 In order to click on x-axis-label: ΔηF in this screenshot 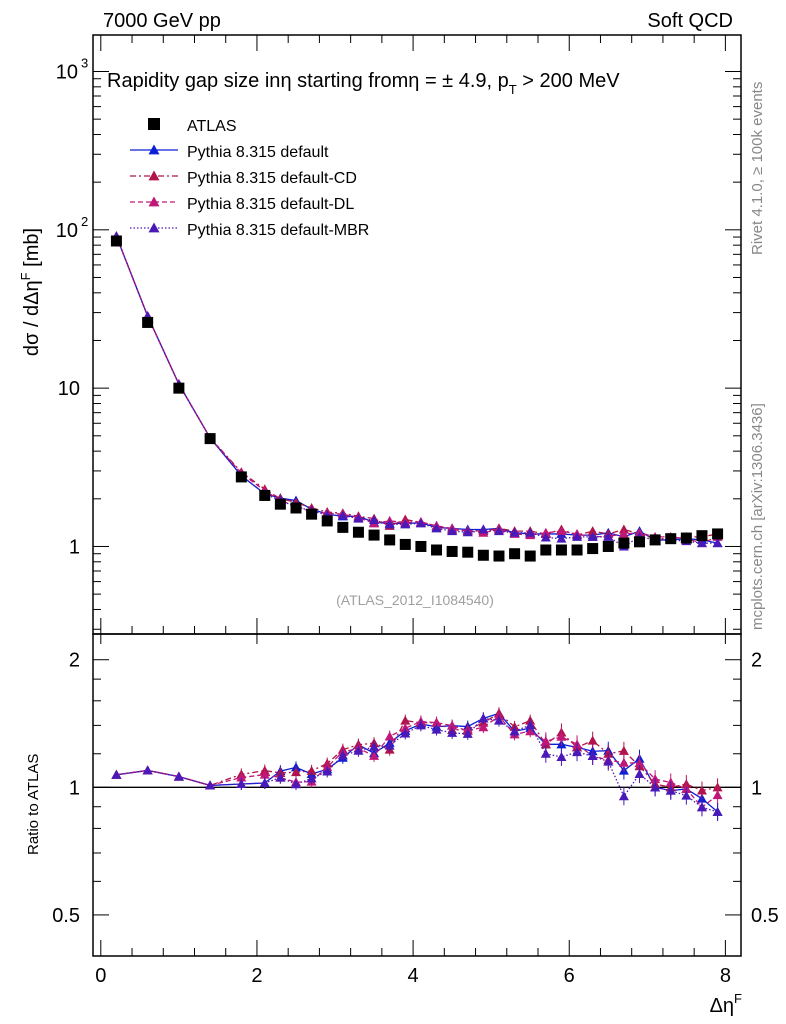, I will do `click(726, 1004)`.